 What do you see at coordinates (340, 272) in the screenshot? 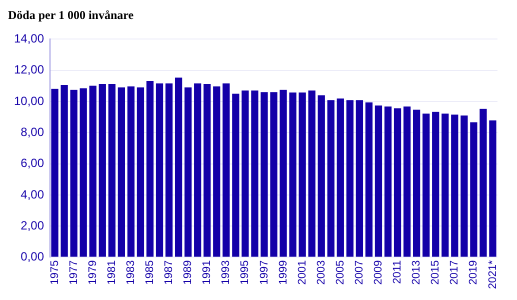
I see `x-tick-label: 2005` at bounding box center [340, 272].